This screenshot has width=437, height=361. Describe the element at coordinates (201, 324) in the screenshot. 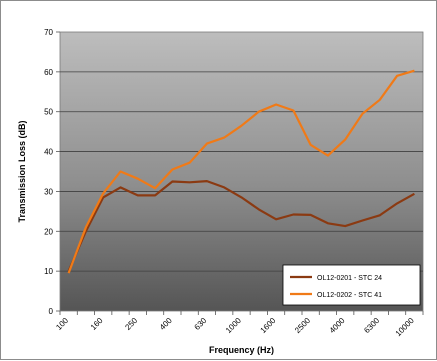

I see `x-tick-label: 630` at that location.